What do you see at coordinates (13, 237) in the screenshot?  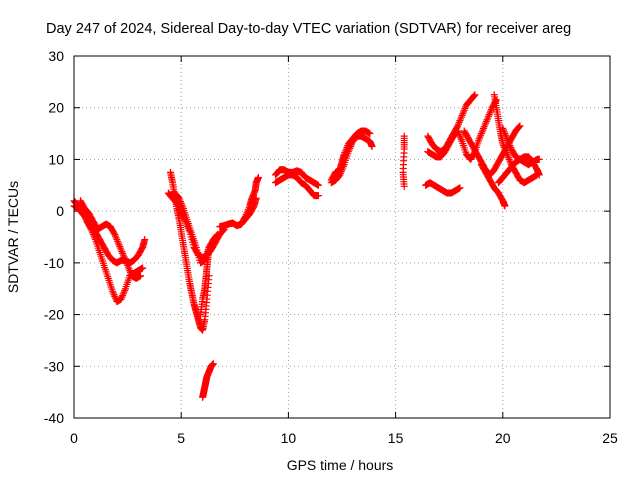 I see `y-axis-label: SDTVAR / TECUs` at bounding box center [13, 237].